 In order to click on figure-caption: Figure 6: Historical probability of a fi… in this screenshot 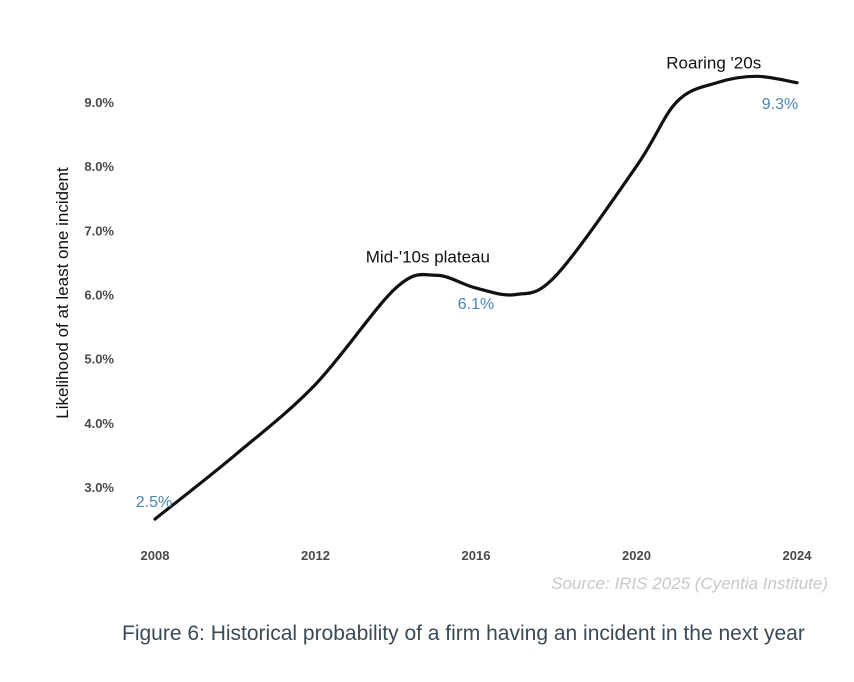, I will do `click(463, 633)`.